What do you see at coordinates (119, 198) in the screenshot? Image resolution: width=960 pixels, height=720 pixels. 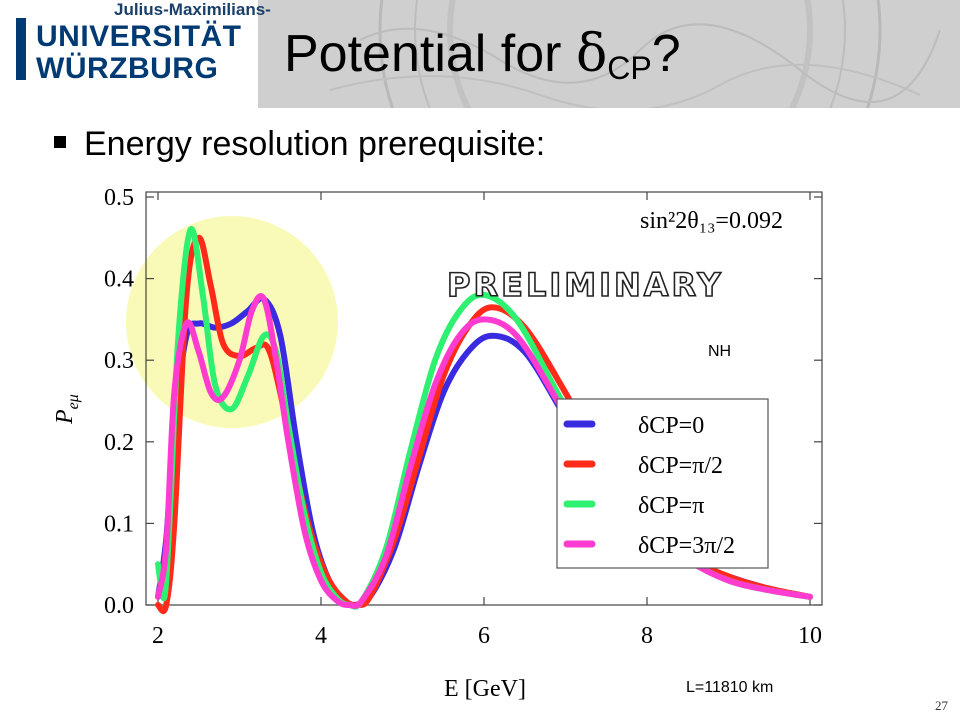 I see `y-tick-label: 0.5` at bounding box center [119, 198].